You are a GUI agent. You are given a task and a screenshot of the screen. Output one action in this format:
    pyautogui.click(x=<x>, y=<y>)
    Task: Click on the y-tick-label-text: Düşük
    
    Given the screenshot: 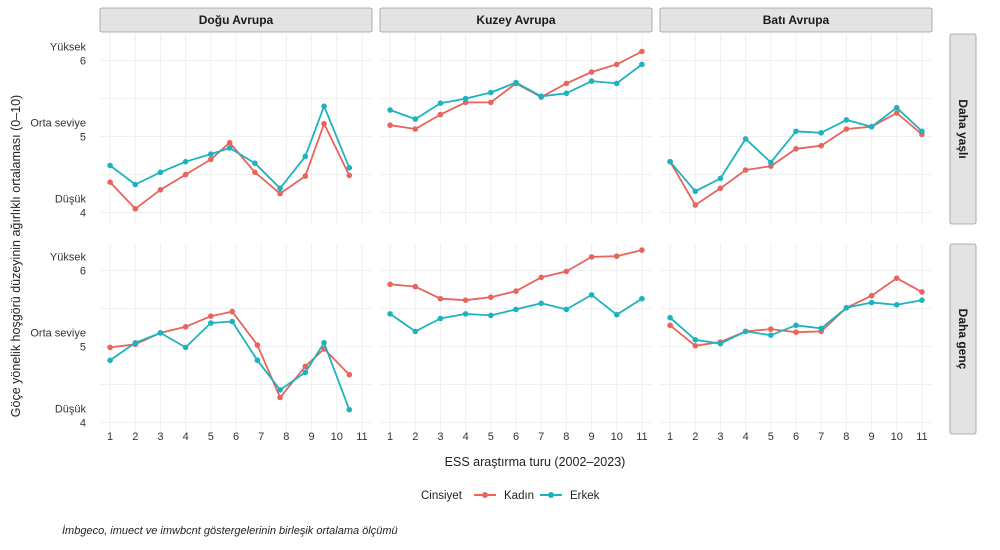 What is the action you would take?
    pyautogui.click(x=71, y=200)
    